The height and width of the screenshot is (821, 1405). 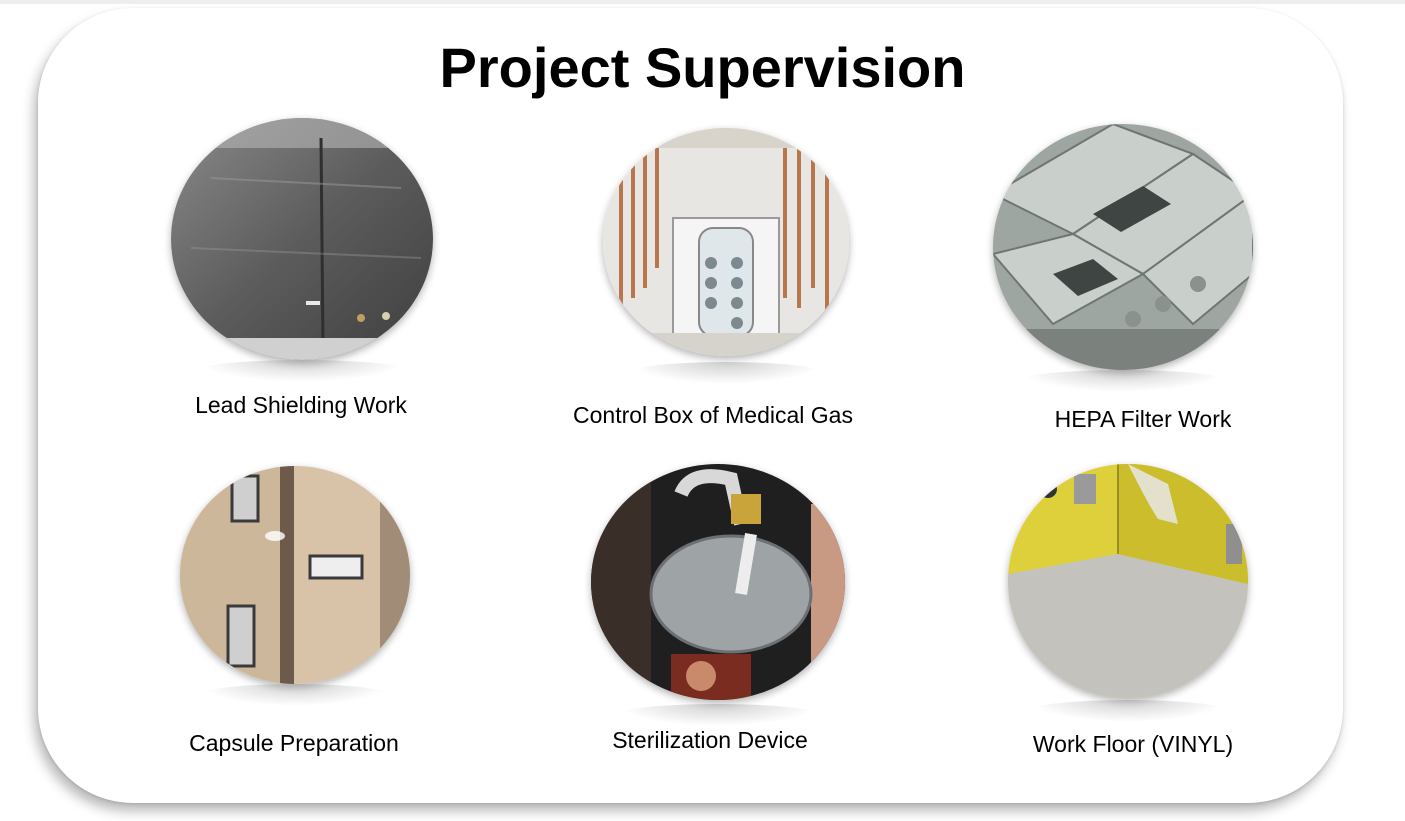 What do you see at coordinates (726, 242) in the screenshot?
I see `medical-gas-box-photo` at bounding box center [726, 242].